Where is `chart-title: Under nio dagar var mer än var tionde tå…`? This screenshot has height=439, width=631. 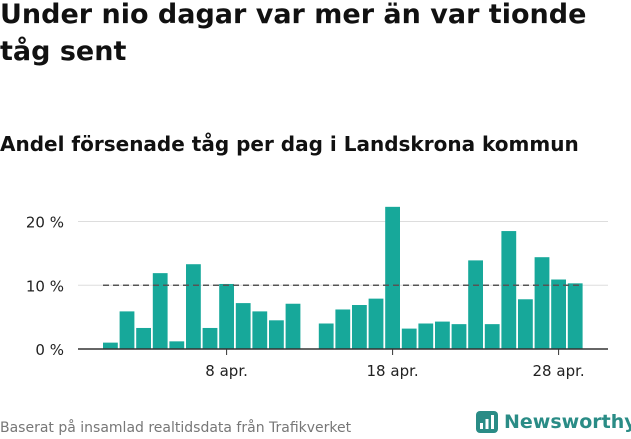
chart-title: Under nio dagar var mer än var tionde tå… is located at coordinates (293, 33).